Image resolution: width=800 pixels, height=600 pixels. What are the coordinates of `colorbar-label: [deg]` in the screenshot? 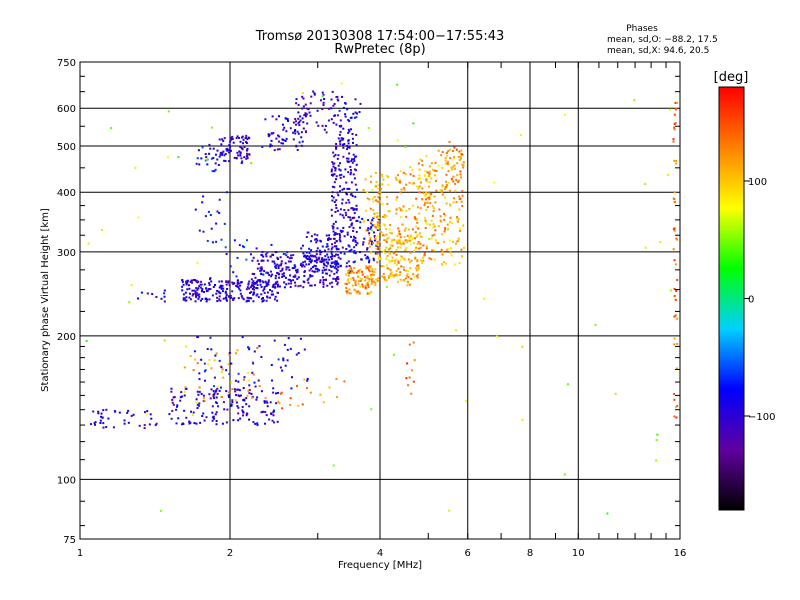 It's located at (731, 77).